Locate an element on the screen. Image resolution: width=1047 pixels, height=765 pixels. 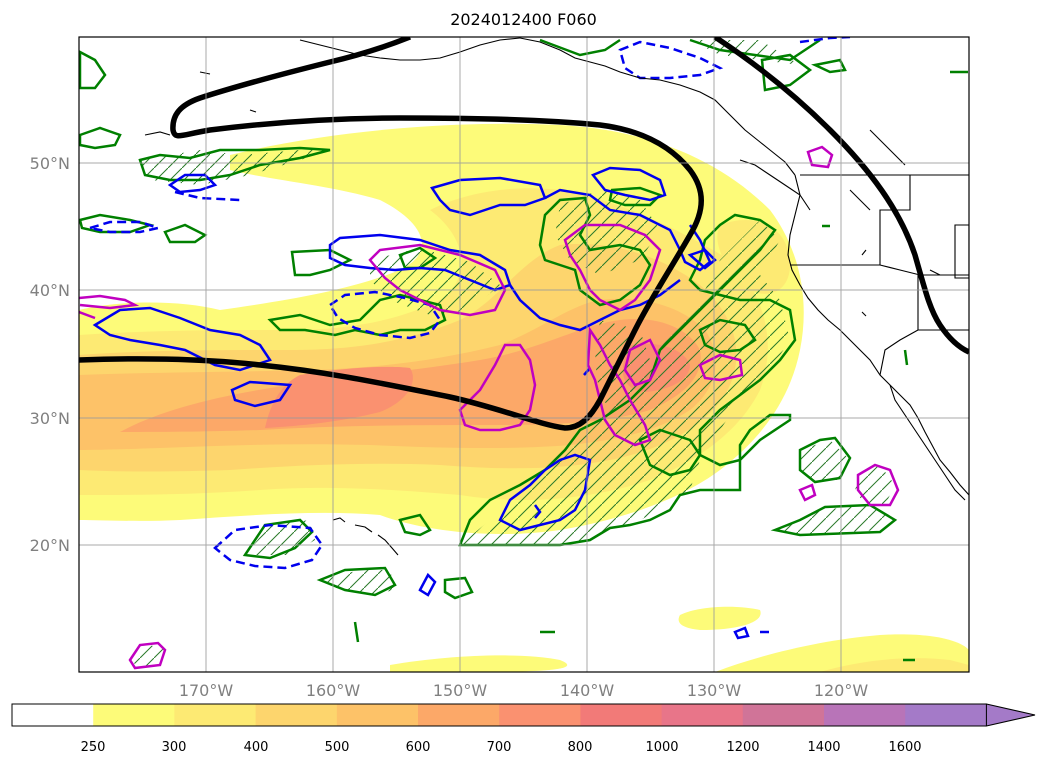
colorbar-tick-label: 1000 is located at coordinates (661, 747).